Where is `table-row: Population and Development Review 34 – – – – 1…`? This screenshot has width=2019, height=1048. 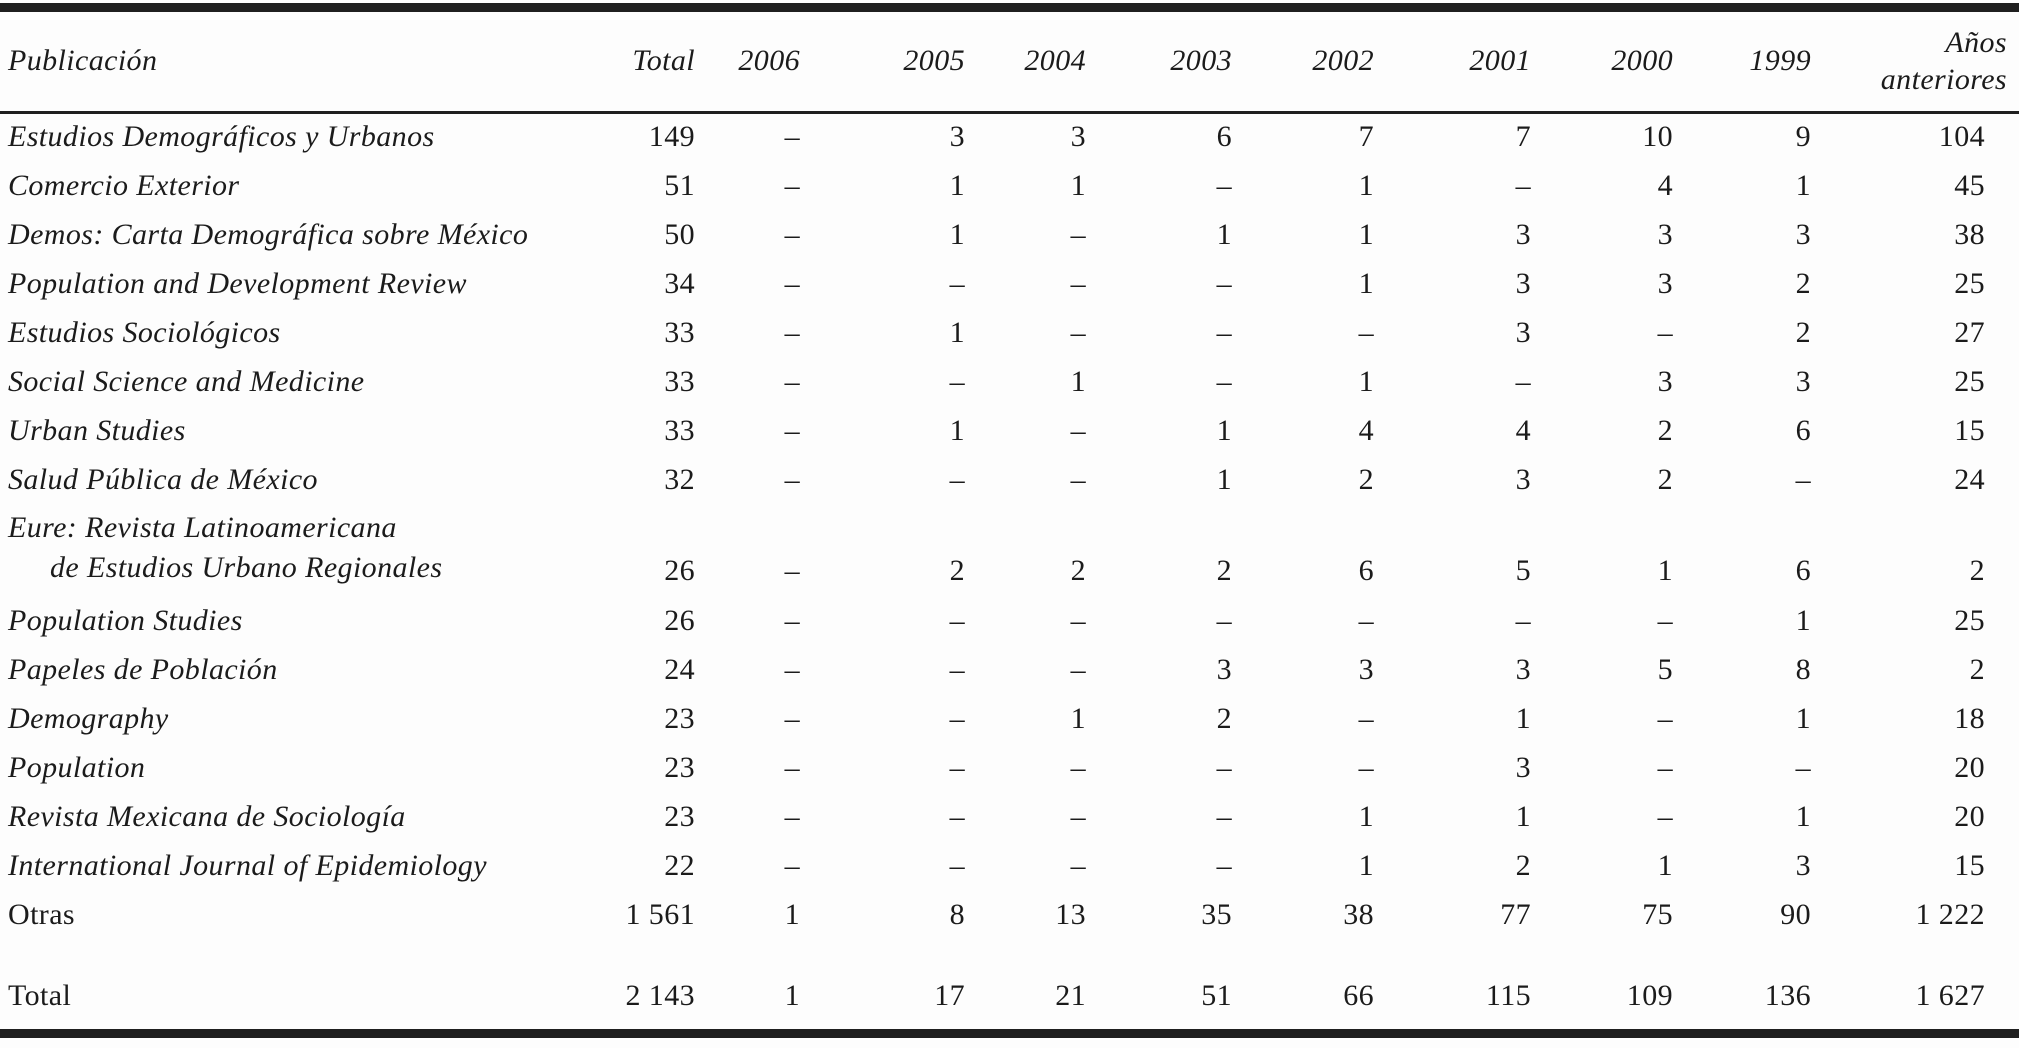
table-row: Population and Development Review 34 – – – – 1… is located at coordinates (1009, 283).